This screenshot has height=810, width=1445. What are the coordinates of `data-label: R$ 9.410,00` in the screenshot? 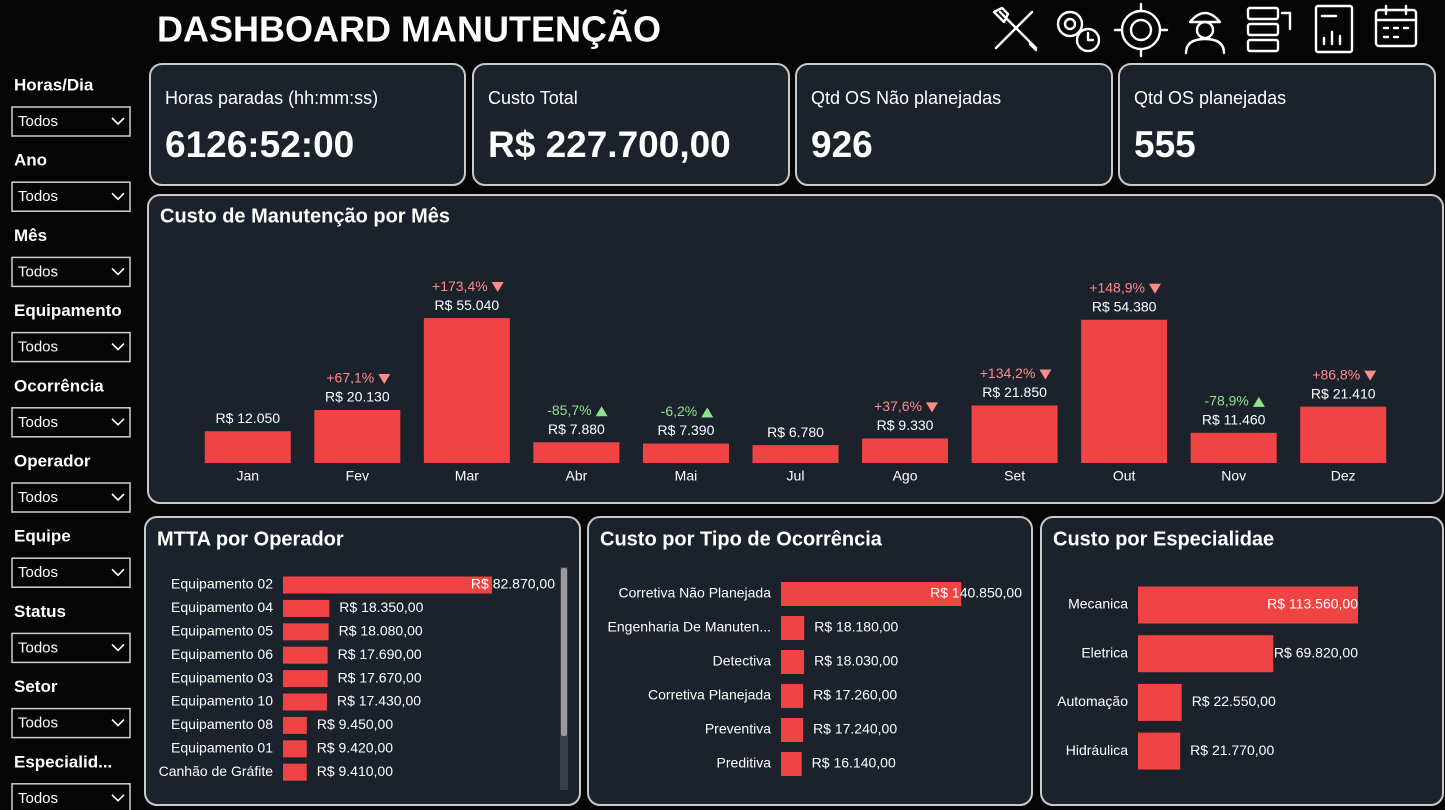 It's located at (355, 771).